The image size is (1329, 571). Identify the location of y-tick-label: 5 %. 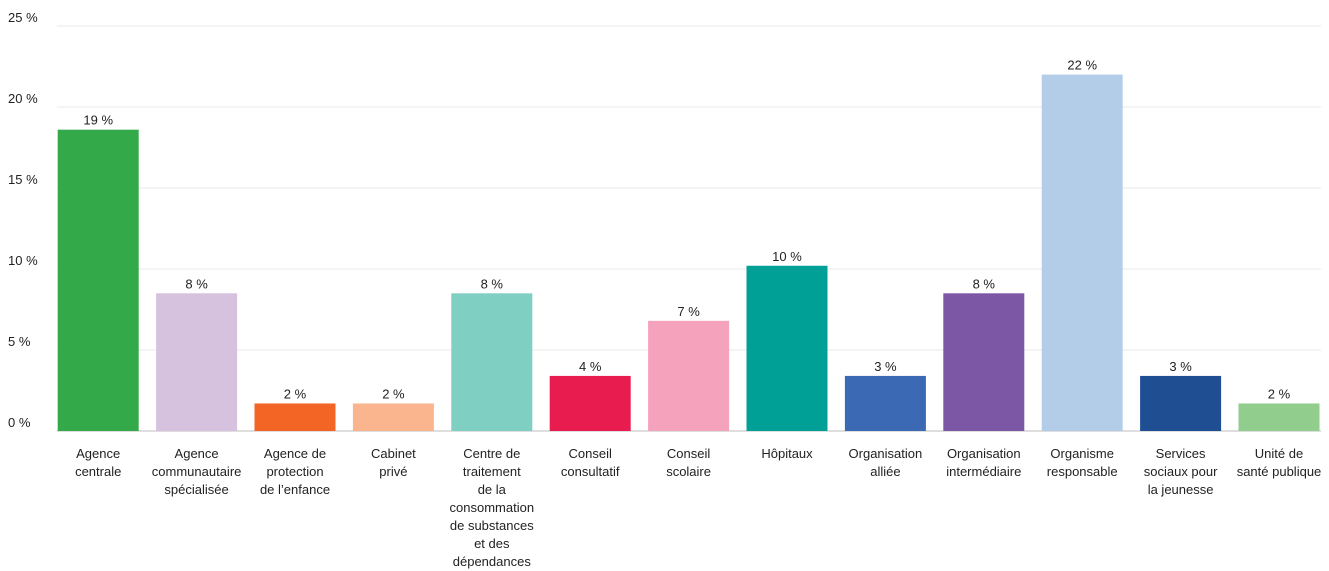
(19, 341).